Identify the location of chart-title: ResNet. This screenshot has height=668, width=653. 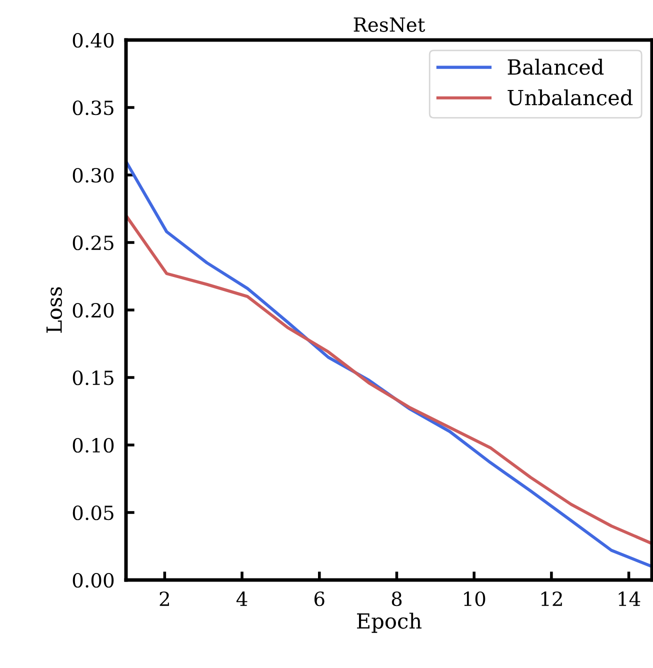
(390, 24).